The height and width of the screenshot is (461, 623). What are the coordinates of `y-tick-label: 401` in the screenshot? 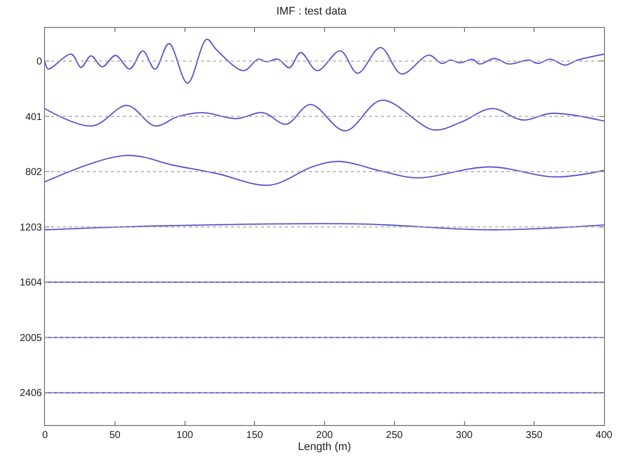 It's located at (33, 117).